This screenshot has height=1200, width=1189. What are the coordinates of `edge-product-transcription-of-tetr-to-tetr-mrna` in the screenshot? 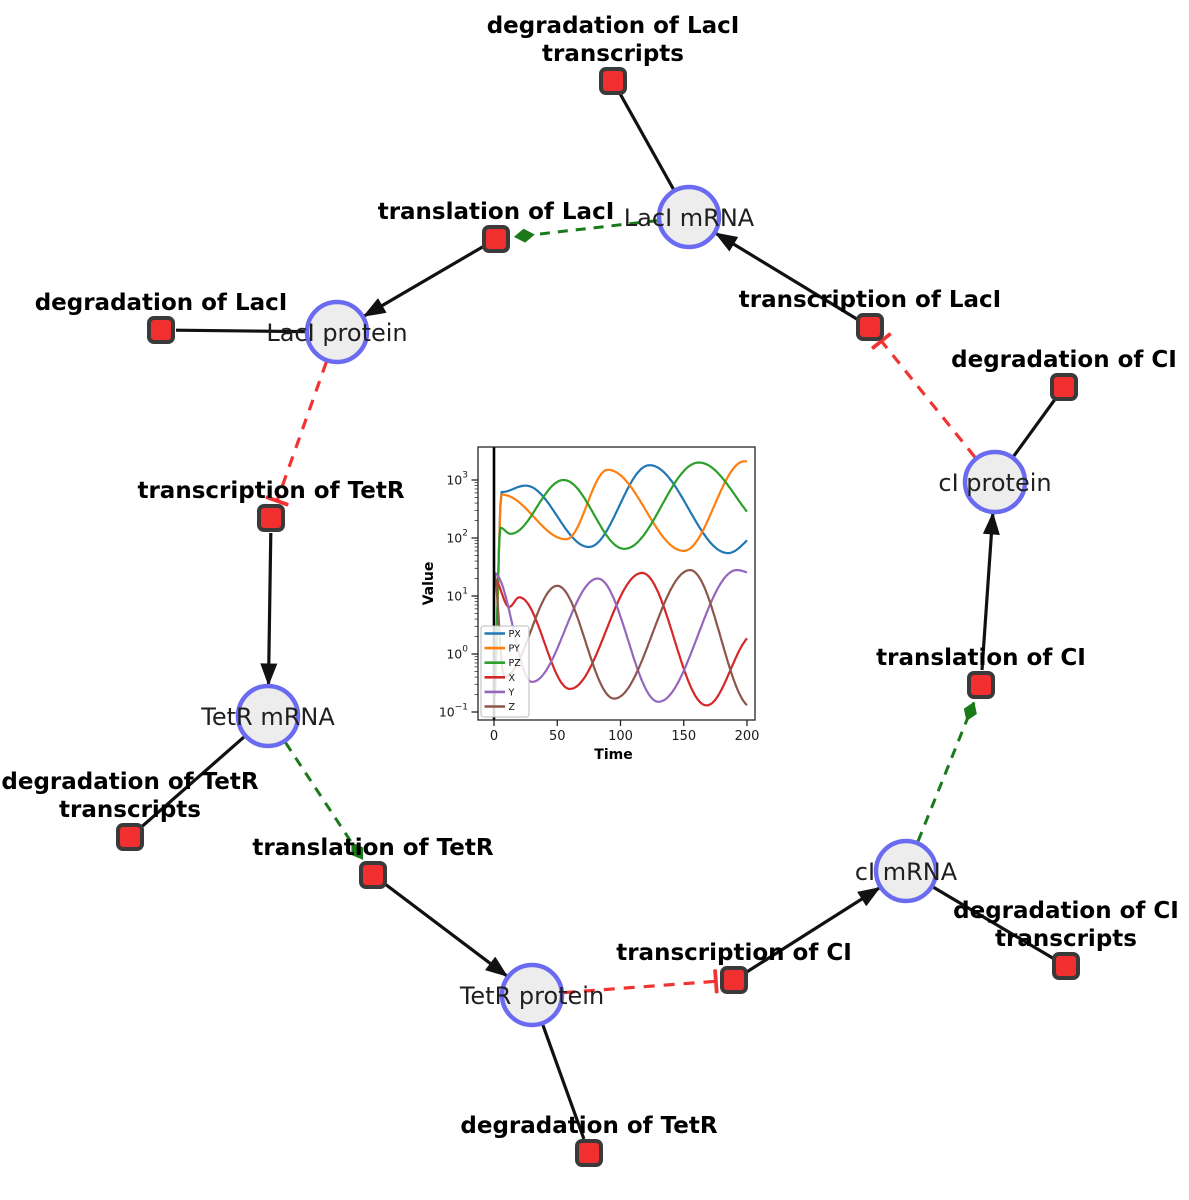 It's located at (269, 609).